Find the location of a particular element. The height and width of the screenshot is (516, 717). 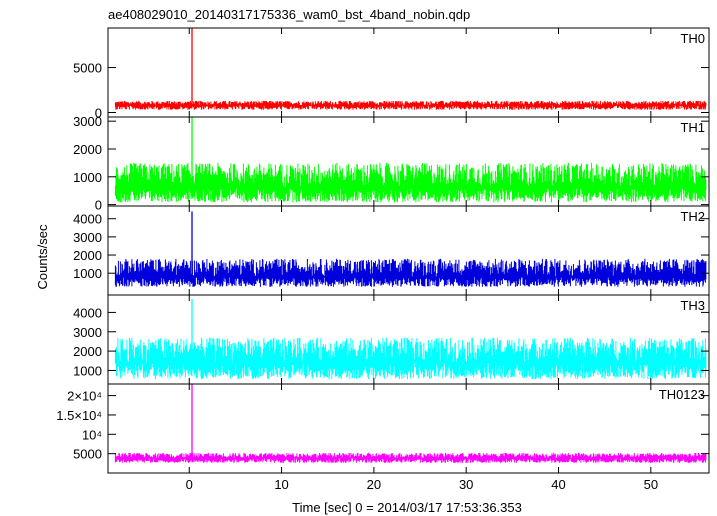

y-tick-label: 10⁴ is located at coordinates (92, 434).